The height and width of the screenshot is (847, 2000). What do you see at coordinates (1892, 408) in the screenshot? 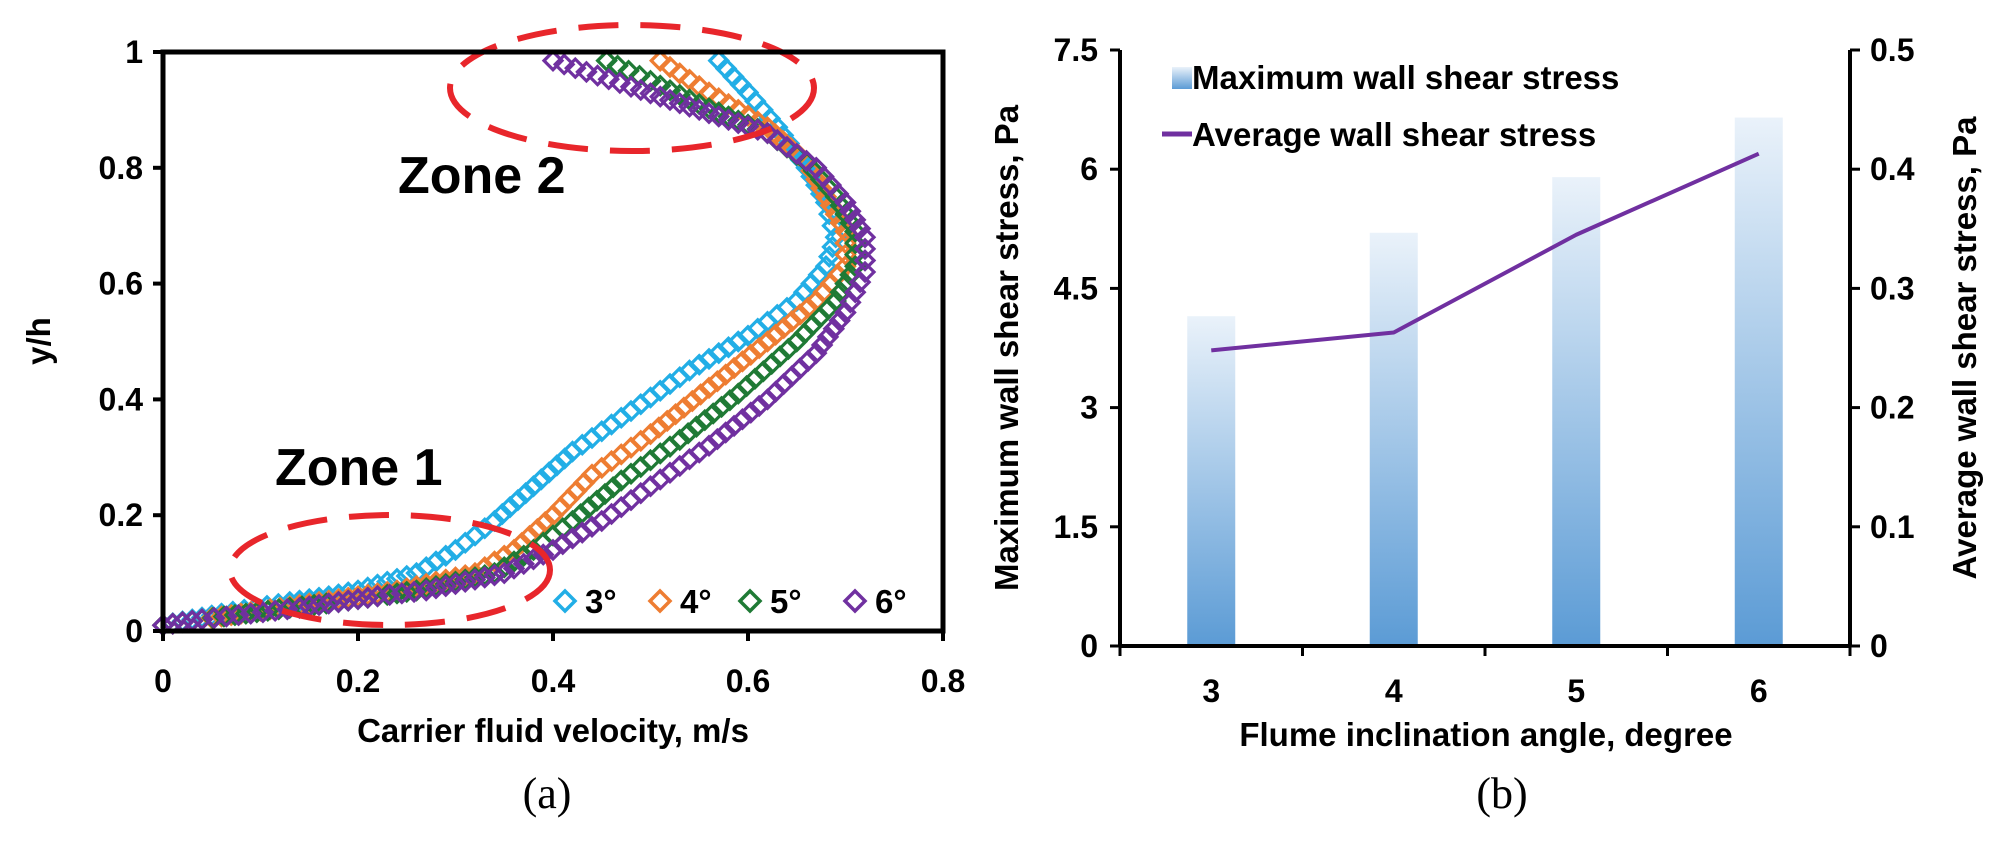
I see `right-y-tick-label: 0.2` at bounding box center [1892, 408].